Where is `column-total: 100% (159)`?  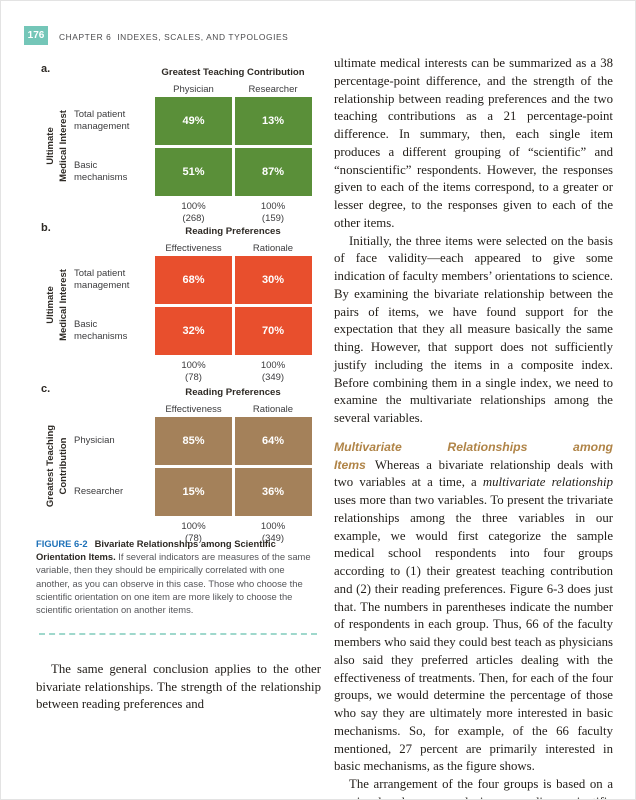
column-total: 100% (159) is located at coordinates (273, 212).